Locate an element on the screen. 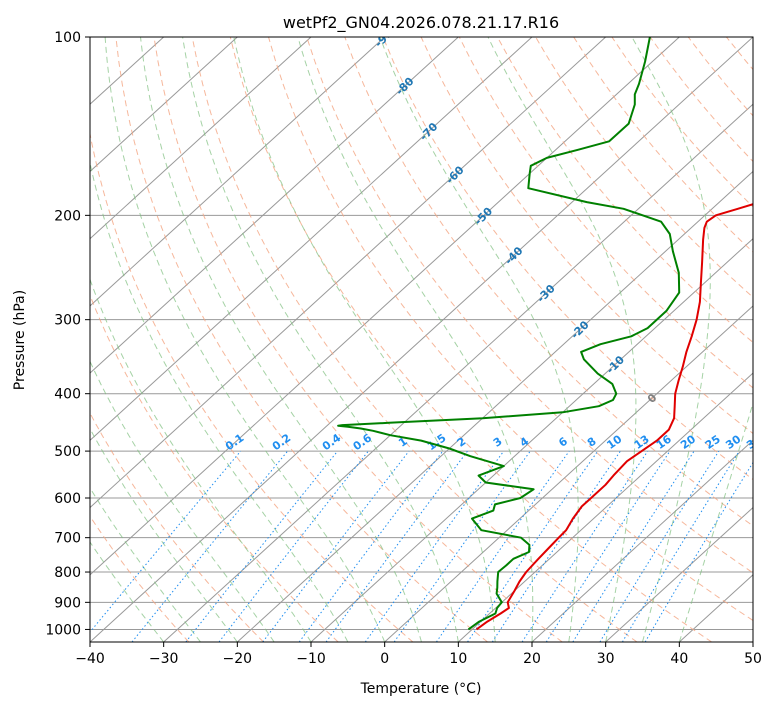  y-tick-label: 100 is located at coordinates (67, 38).